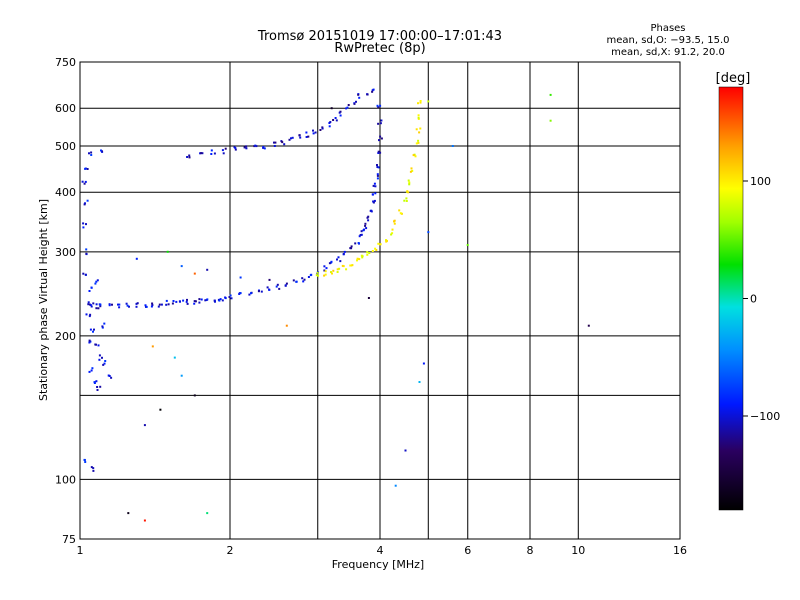 The image size is (800, 600). I want to click on x-tick-label: 4, so click(380, 550).